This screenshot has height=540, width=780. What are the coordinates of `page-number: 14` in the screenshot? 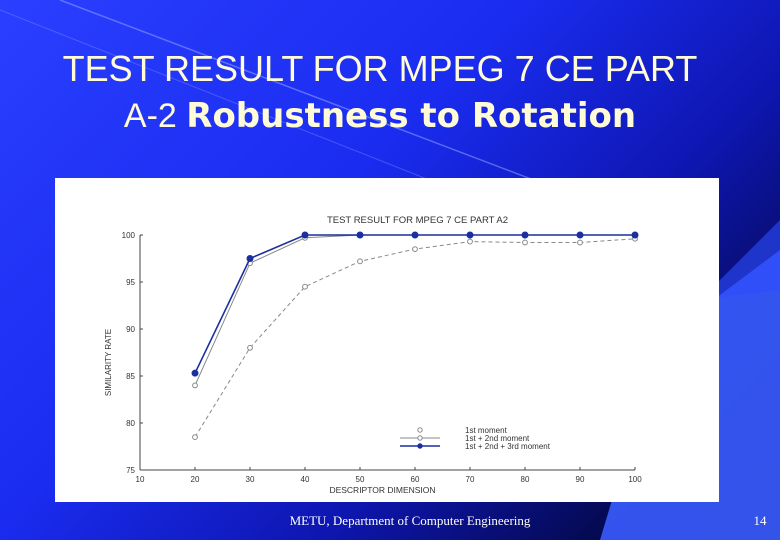 It's located at (760, 520).